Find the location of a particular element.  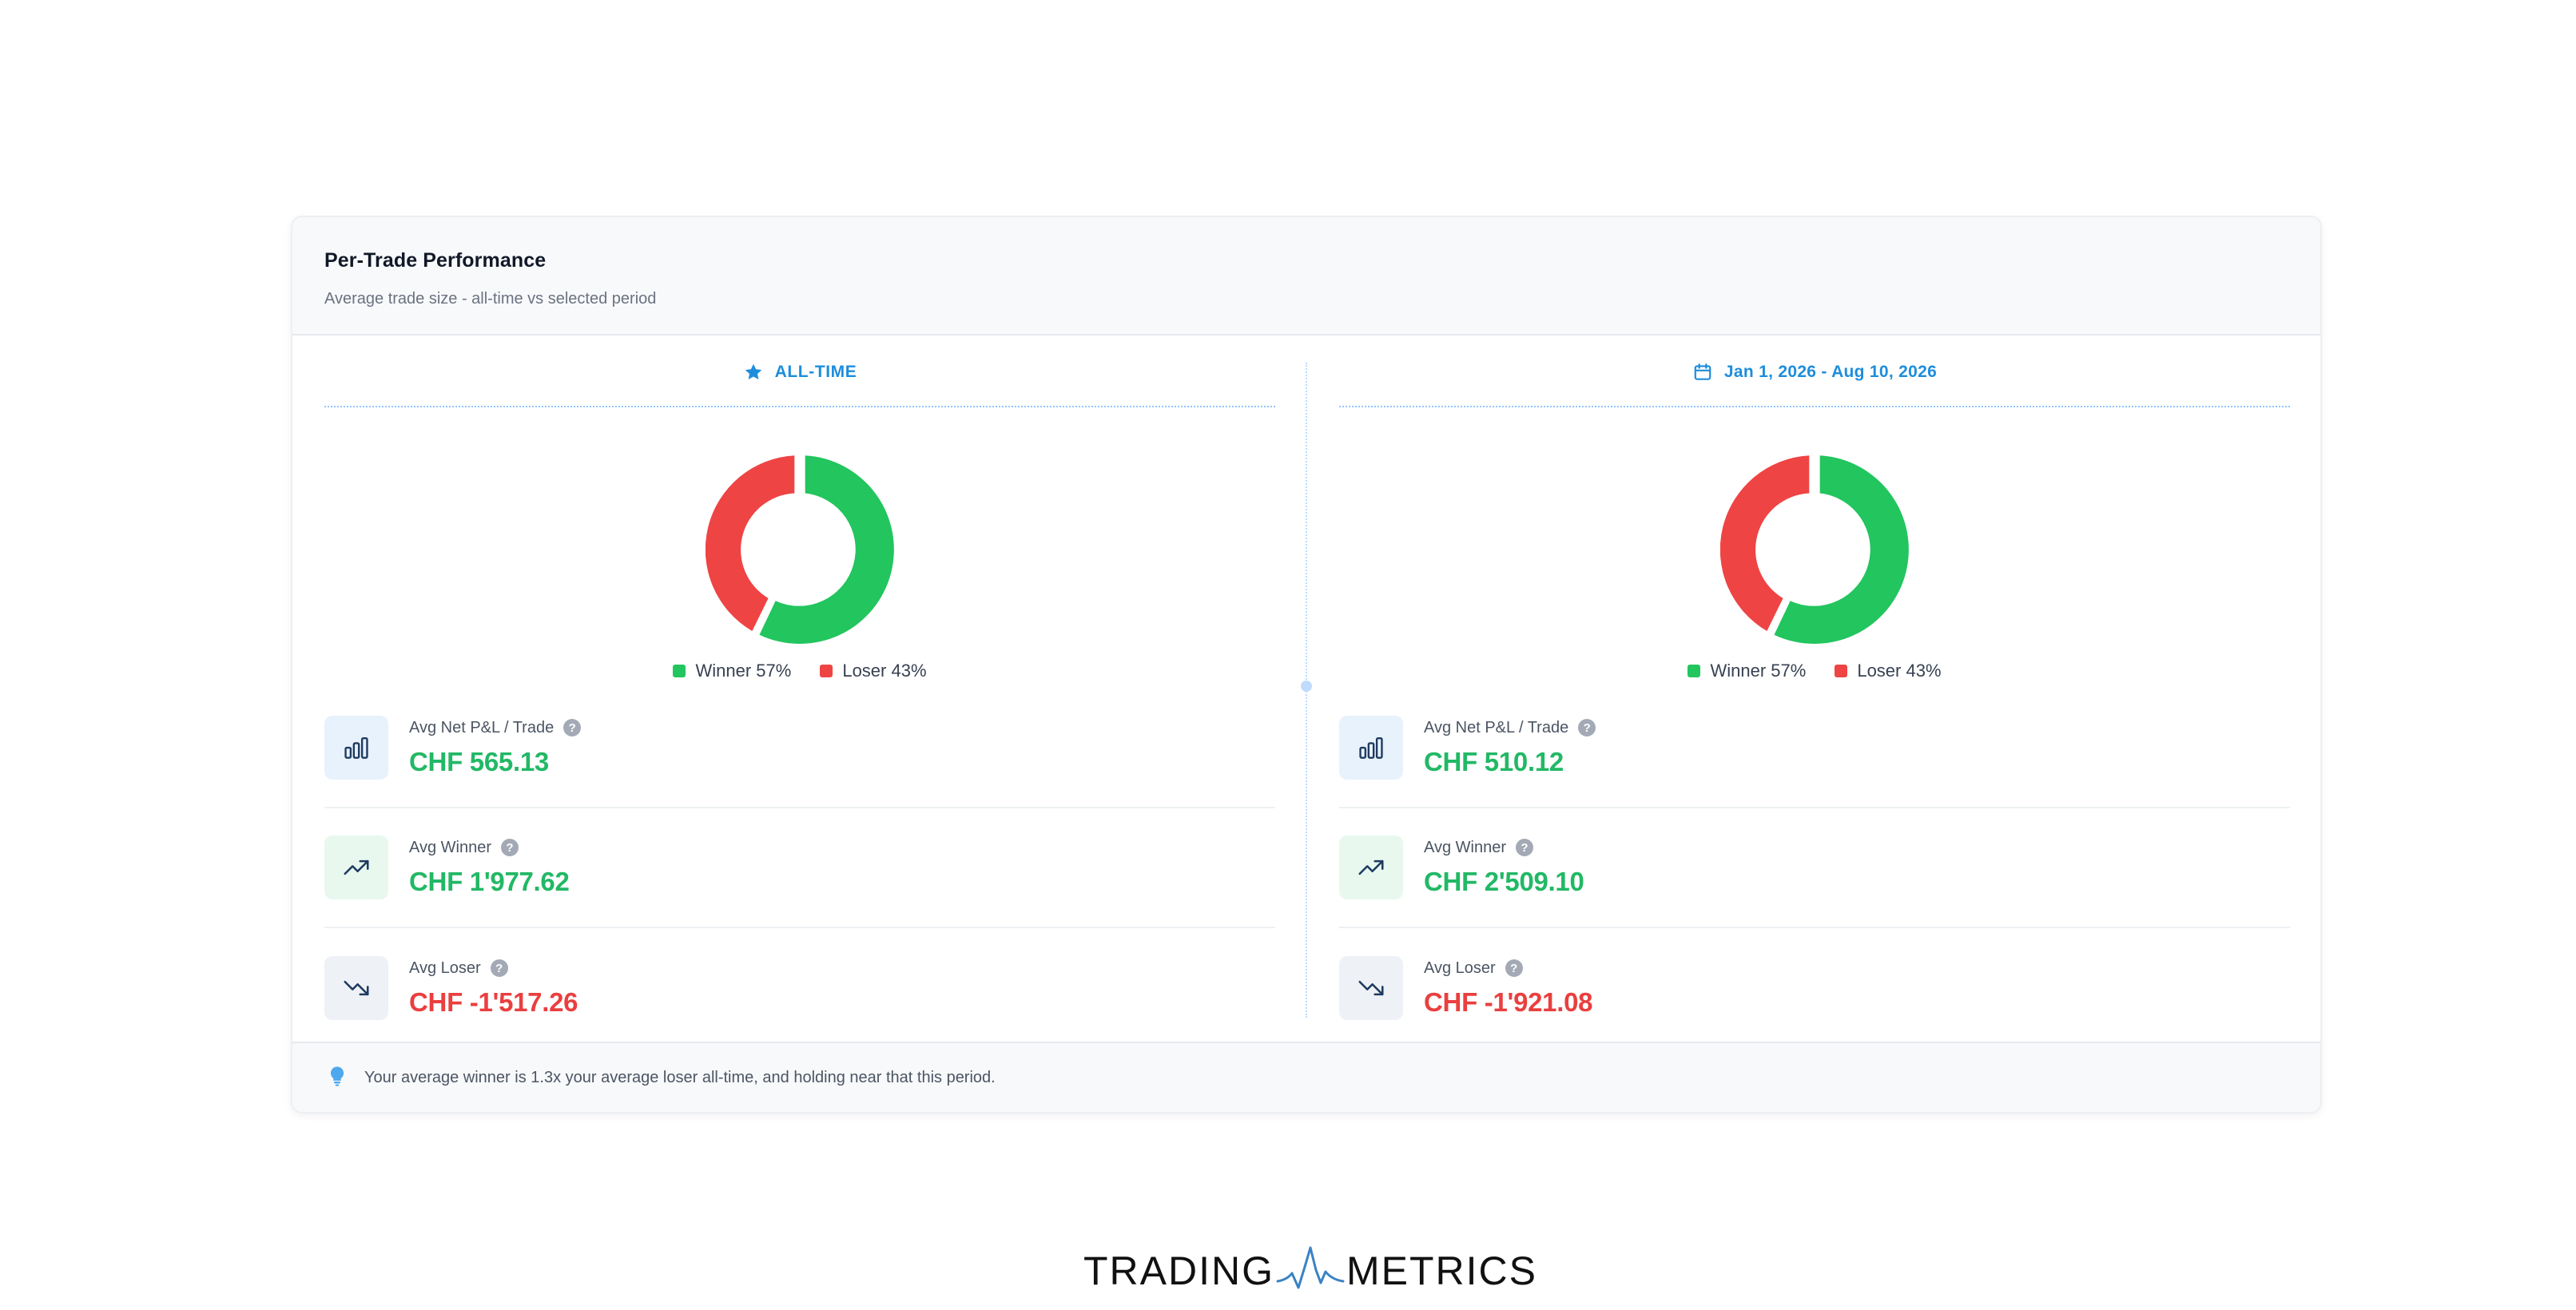

lightbulb-icon is located at coordinates (337, 1078).